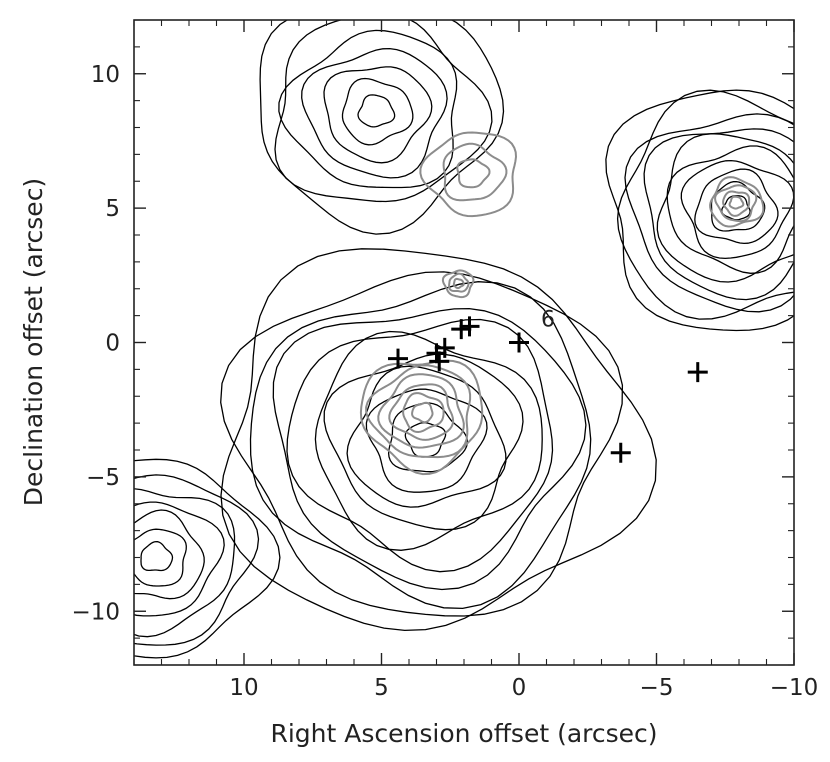 This screenshot has width=830, height=762. I want to click on y-axis-label: Declination offset (arcsec), so click(33, 342).